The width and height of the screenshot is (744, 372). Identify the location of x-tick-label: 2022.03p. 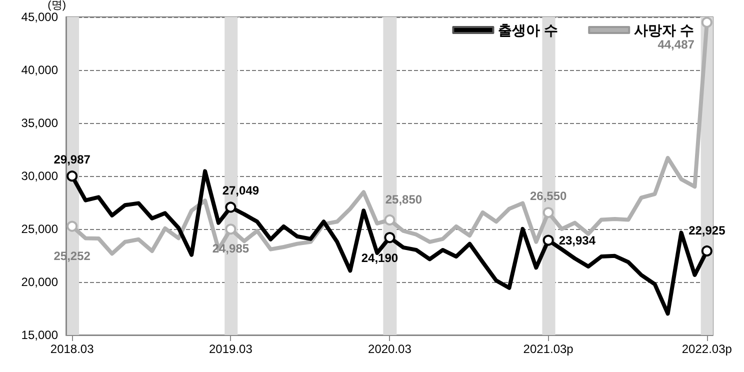
(707, 349).